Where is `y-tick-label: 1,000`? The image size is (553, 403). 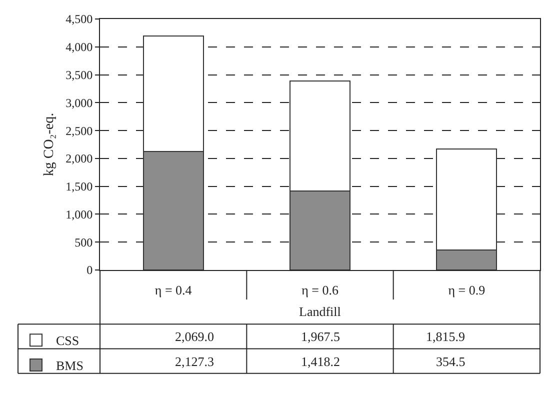 y-tick-label: 1,000 is located at coordinates (79, 214).